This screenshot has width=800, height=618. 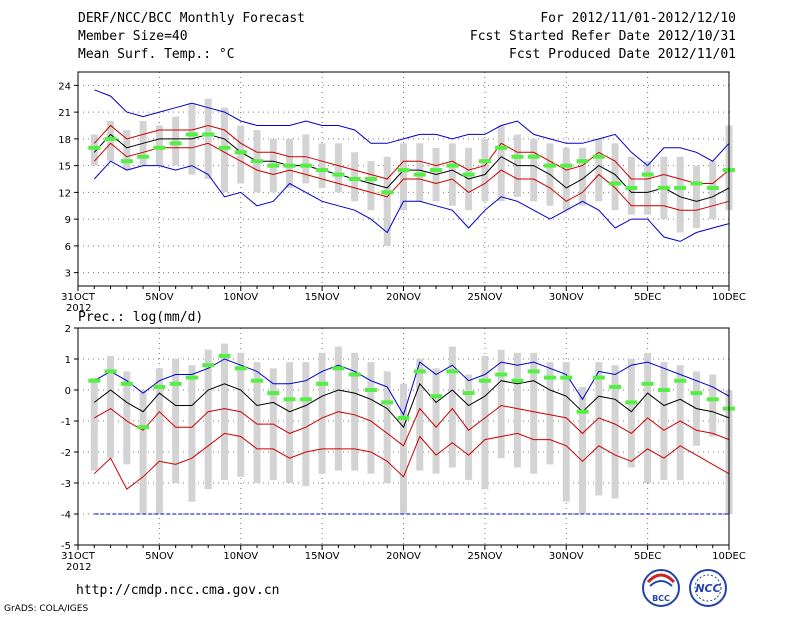 What do you see at coordinates (140, 317) in the screenshot?
I see `panel-title: Prec.: log(mm/d)` at bounding box center [140, 317].